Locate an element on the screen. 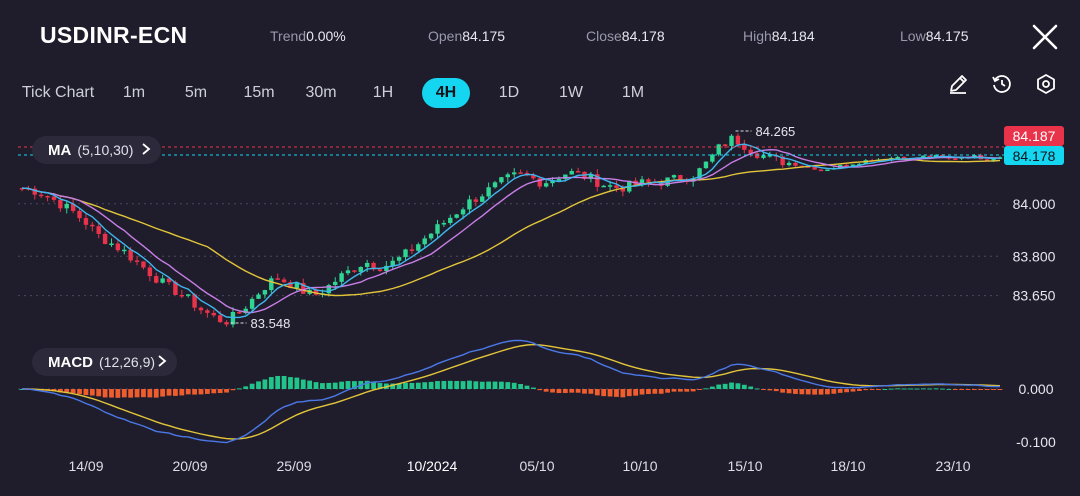 The width and height of the screenshot is (1080, 496). time-axis-label: 14/09 is located at coordinates (85, 466).